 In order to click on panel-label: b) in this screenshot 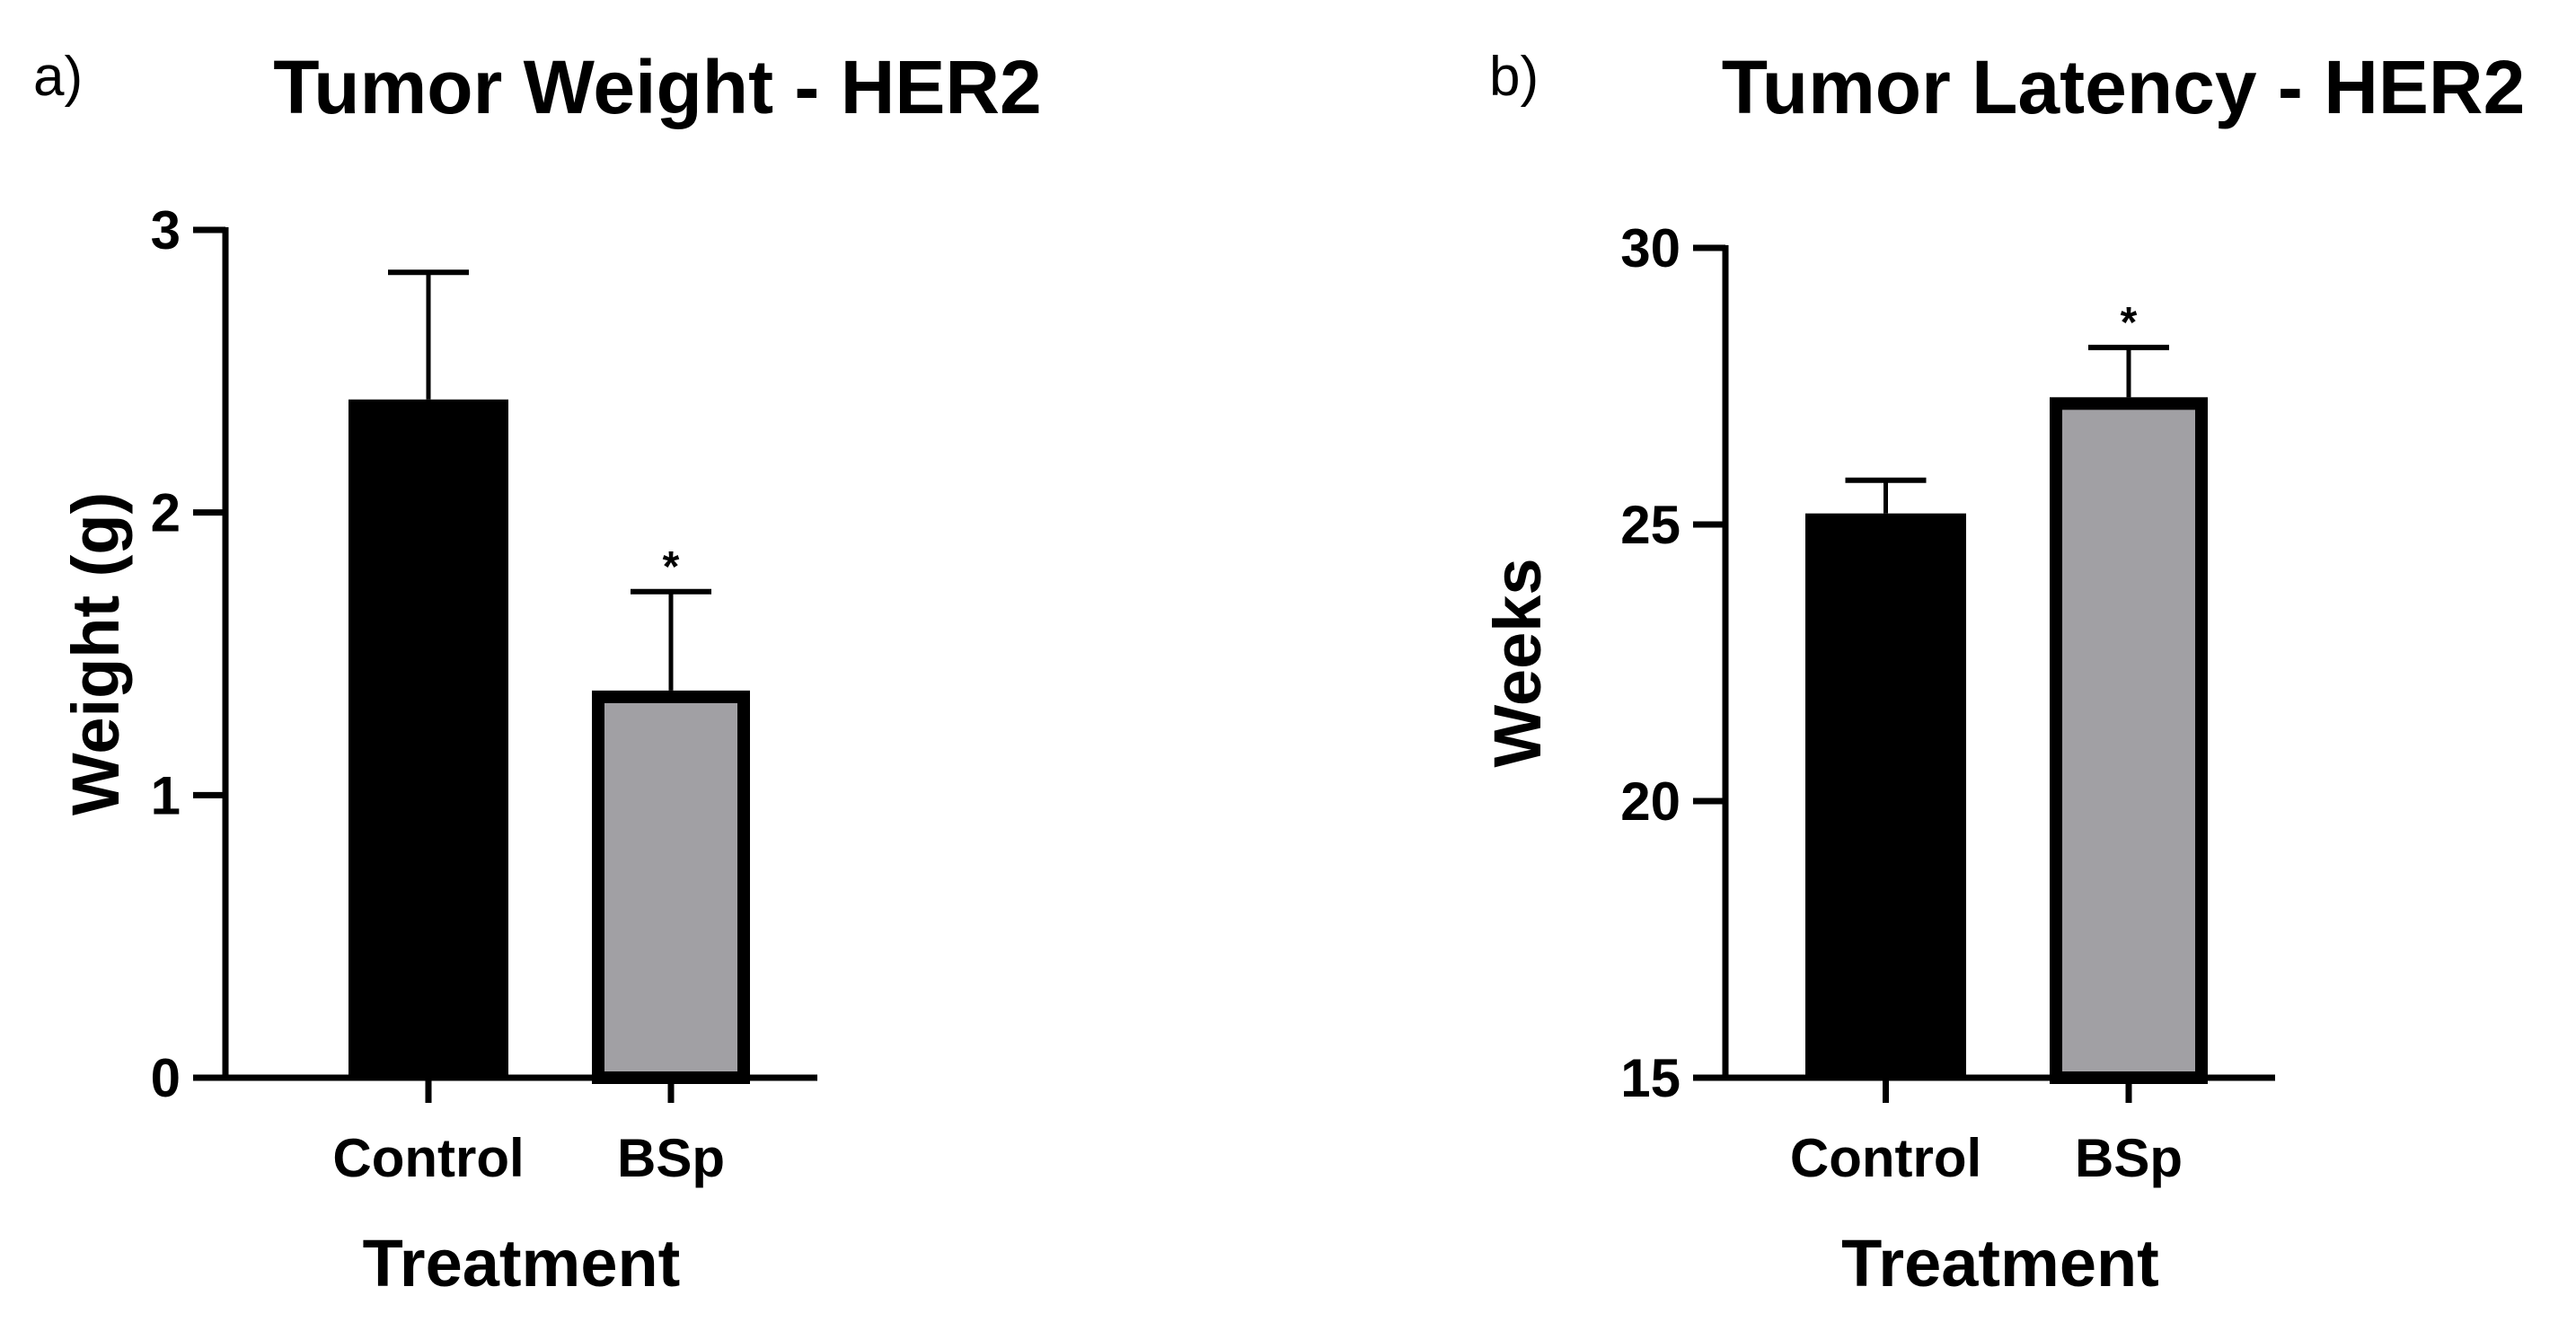, I will do `click(1514, 77)`.